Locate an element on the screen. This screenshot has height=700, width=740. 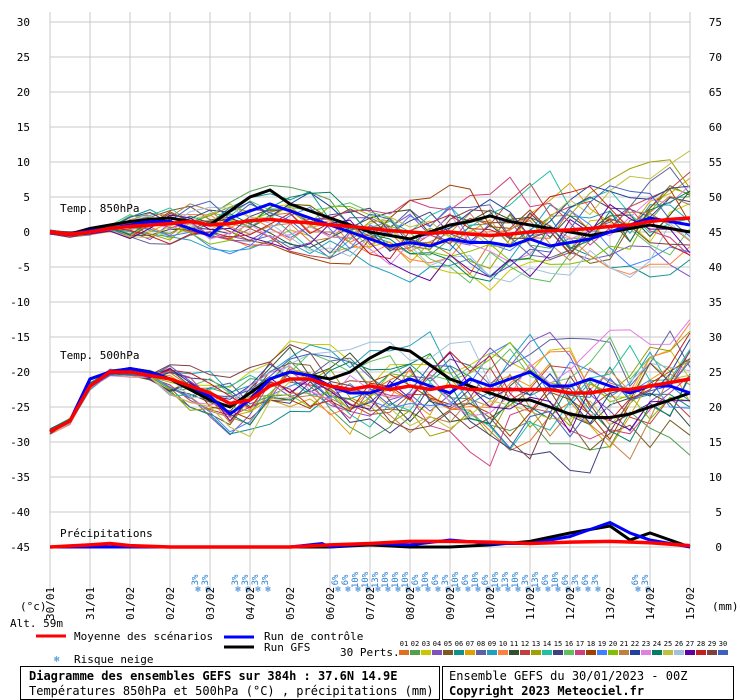
pert-number: 01 is located at coordinates (404, 644).